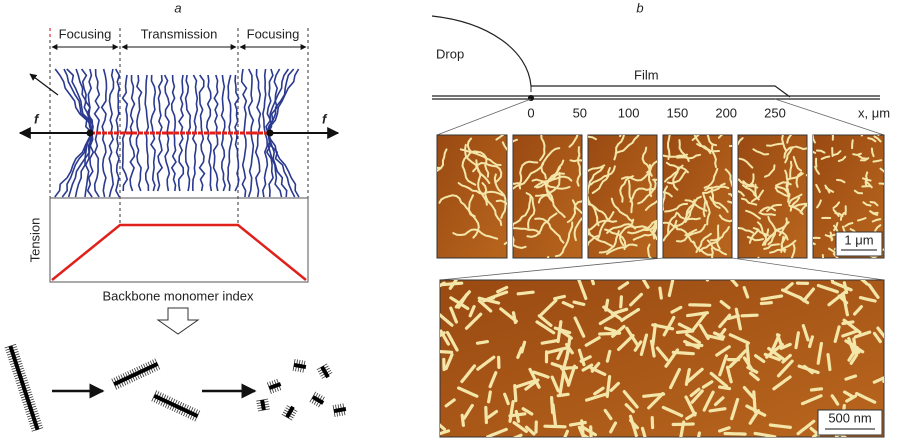 The height and width of the screenshot is (444, 900). What do you see at coordinates (611, 56) in the screenshot?
I see `drop-profile` at bounding box center [611, 56].